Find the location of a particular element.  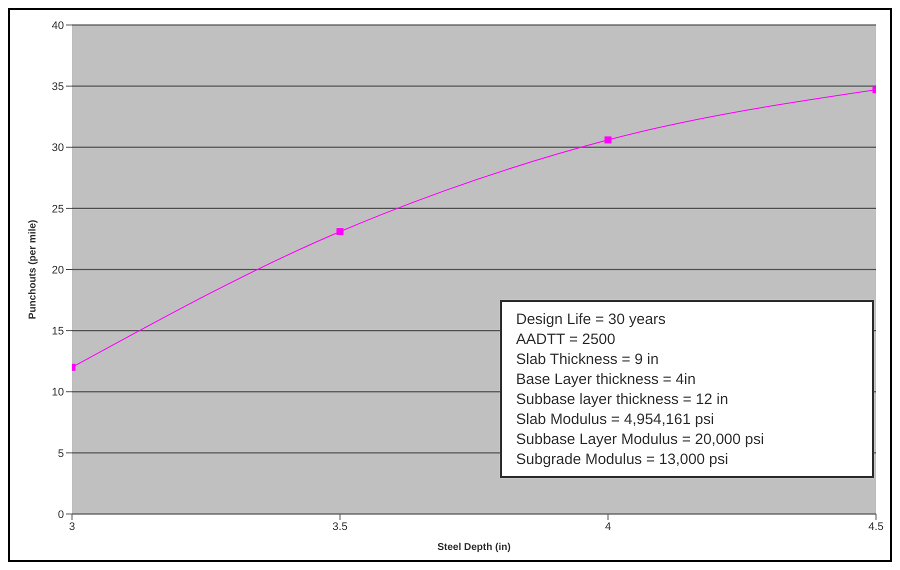

y-tick-label: 10 is located at coordinates (58, 392).